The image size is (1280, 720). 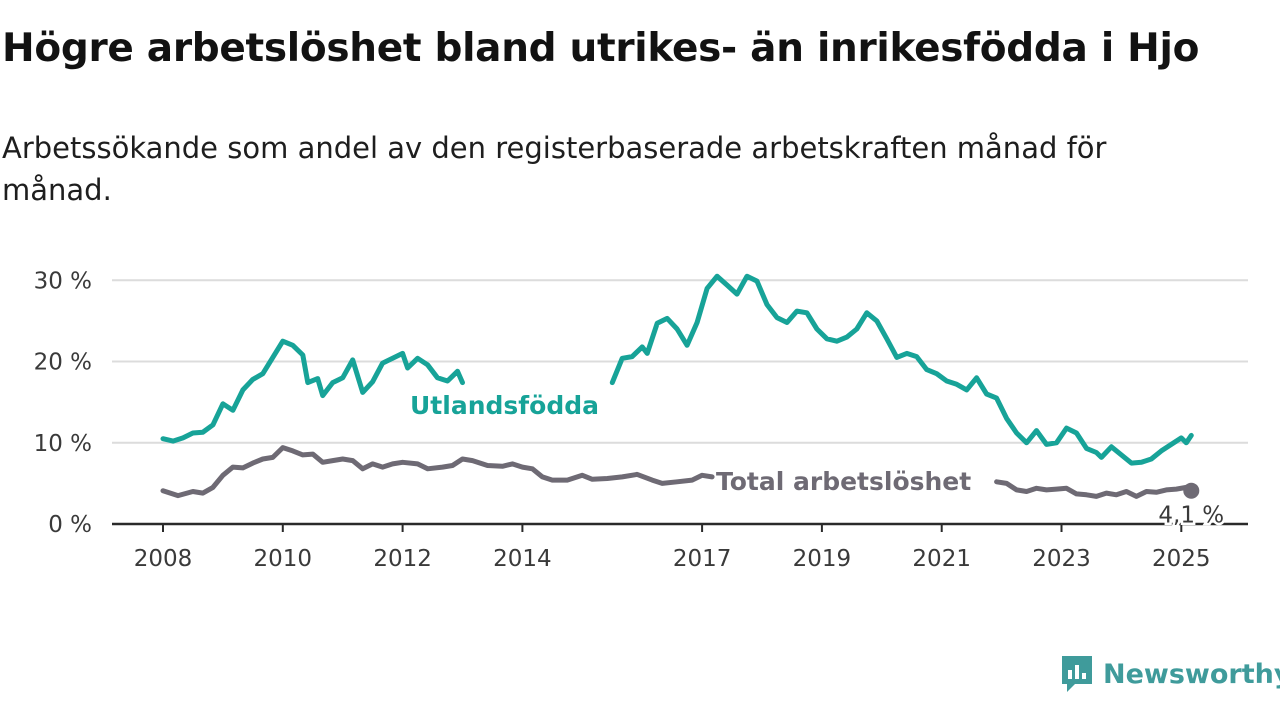 I want to click on x-tick-label: 2023, so click(x=1061, y=559).